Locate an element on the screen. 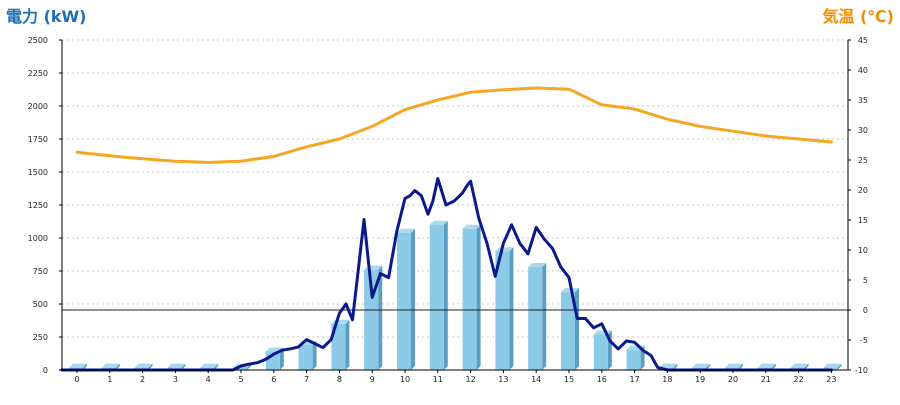  x-tick-label: 9 is located at coordinates (372, 379).